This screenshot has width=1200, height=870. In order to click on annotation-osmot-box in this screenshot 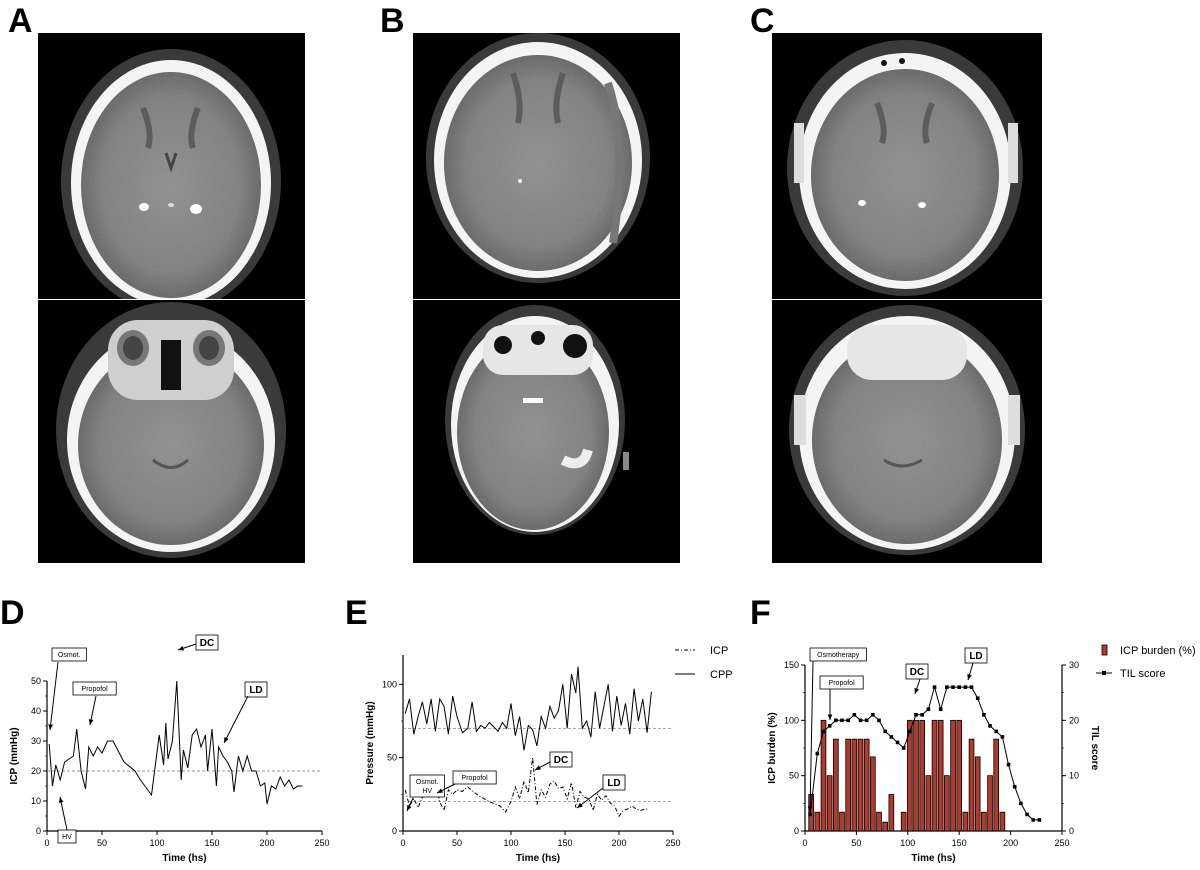, I will do `click(69, 654)`.